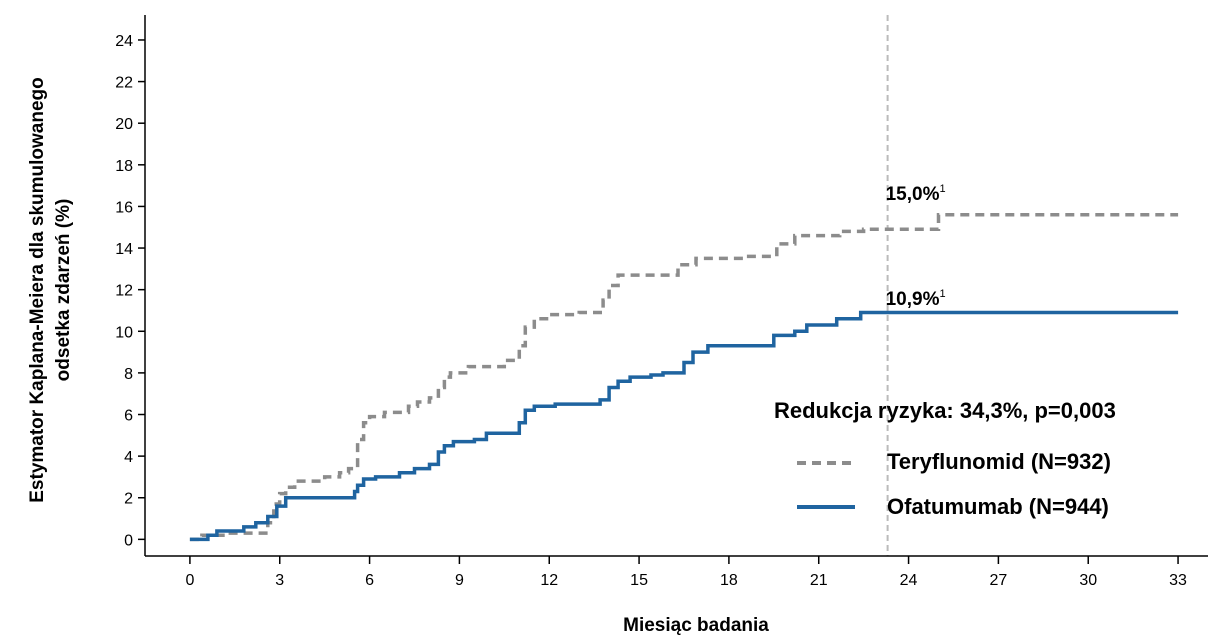  I want to click on y-tick-label: 14, so click(124, 249).